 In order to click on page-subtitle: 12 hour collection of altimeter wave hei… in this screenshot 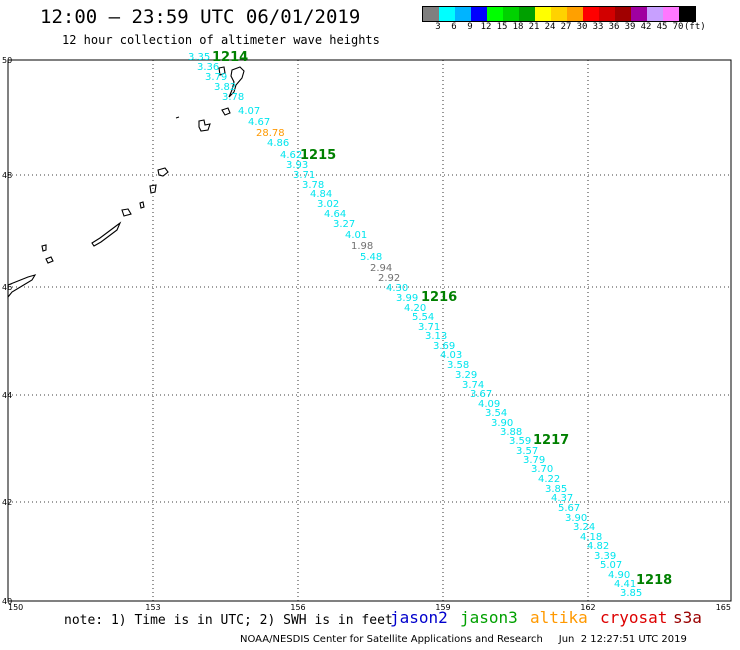, I will do `click(221, 40)`.